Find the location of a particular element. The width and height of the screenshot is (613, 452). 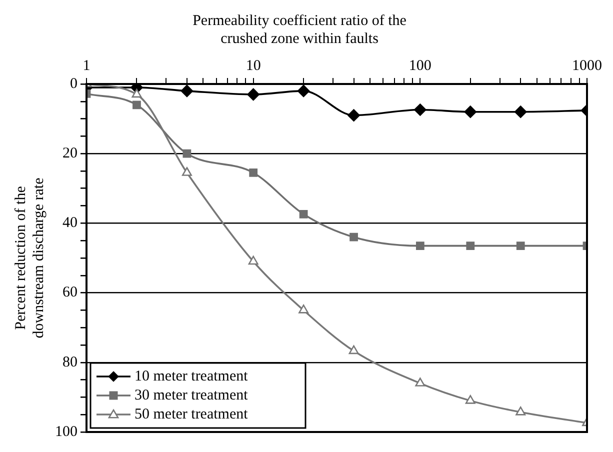

y-tick-label: 20 is located at coordinates (70, 154).